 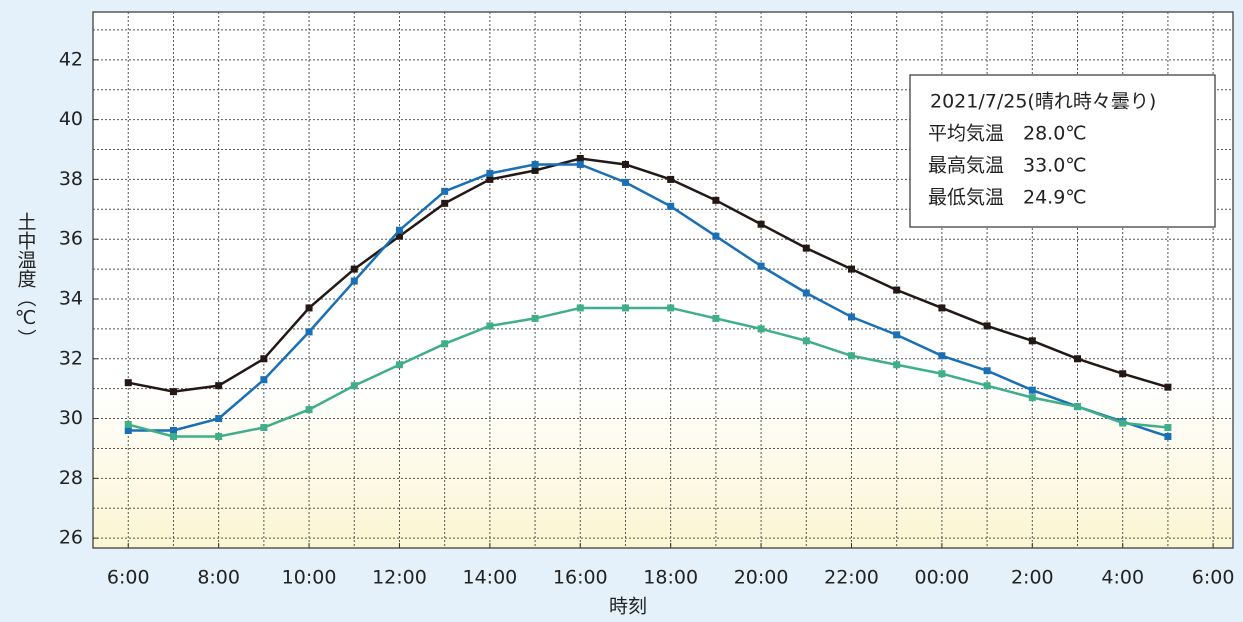 I want to click on y-tick-label: 28, so click(x=71, y=478).